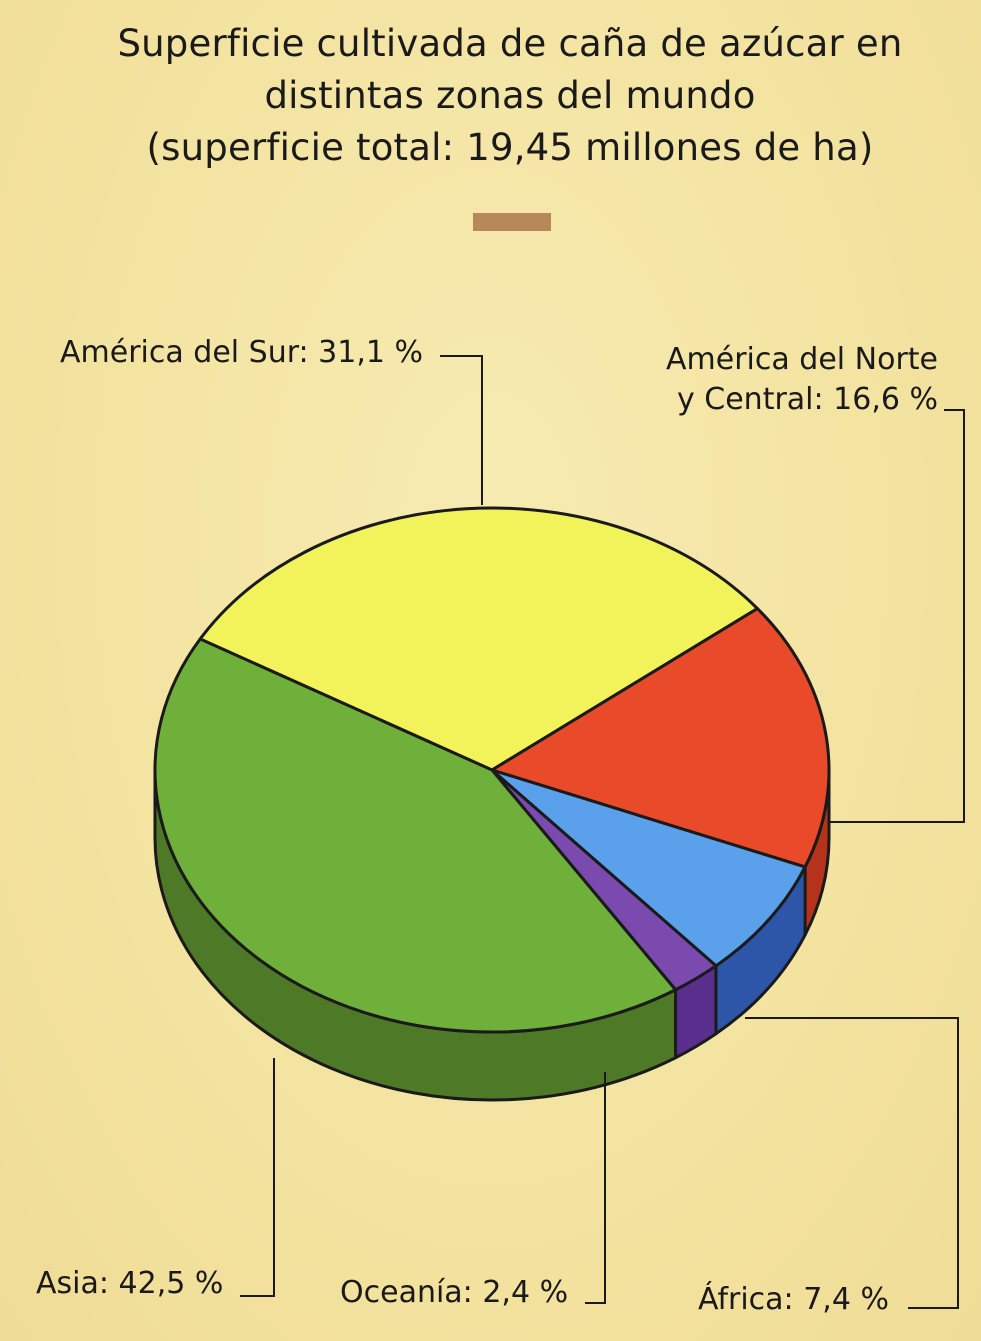 The image size is (981, 1341). Describe the element at coordinates (454, 1292) in the screenshot. I see `label-oceania: Oceanía: 2,4 %` at that location.